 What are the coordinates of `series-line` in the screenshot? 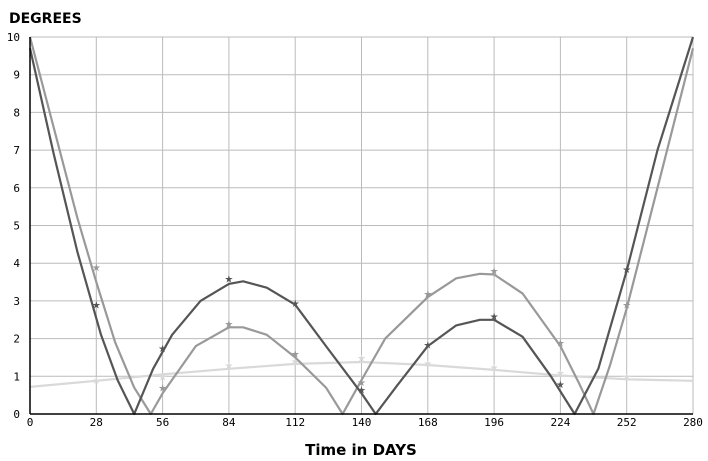 It's located at (361, 374).